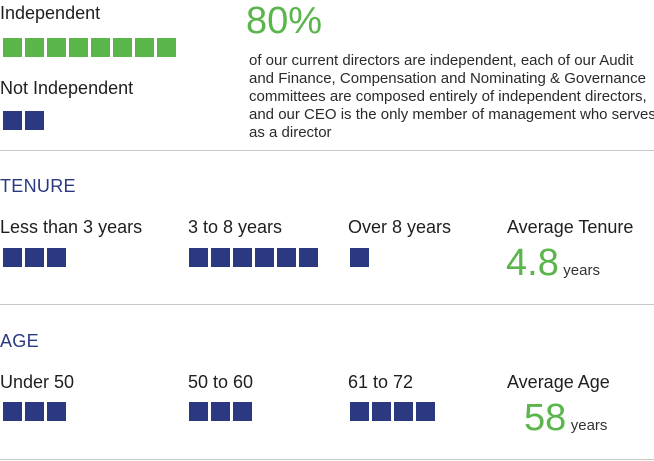 The image size is (654, 461). Describe the element at coordinates (221, 382) in the screenshot. I see `age-group-label-1: 50 to 60` at that location.